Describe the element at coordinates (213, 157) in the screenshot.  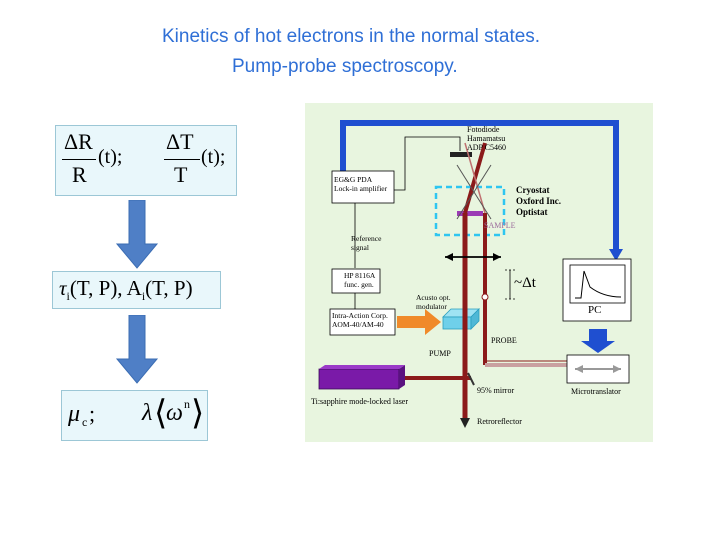
I see `t-argument-2: (t);` at that location.